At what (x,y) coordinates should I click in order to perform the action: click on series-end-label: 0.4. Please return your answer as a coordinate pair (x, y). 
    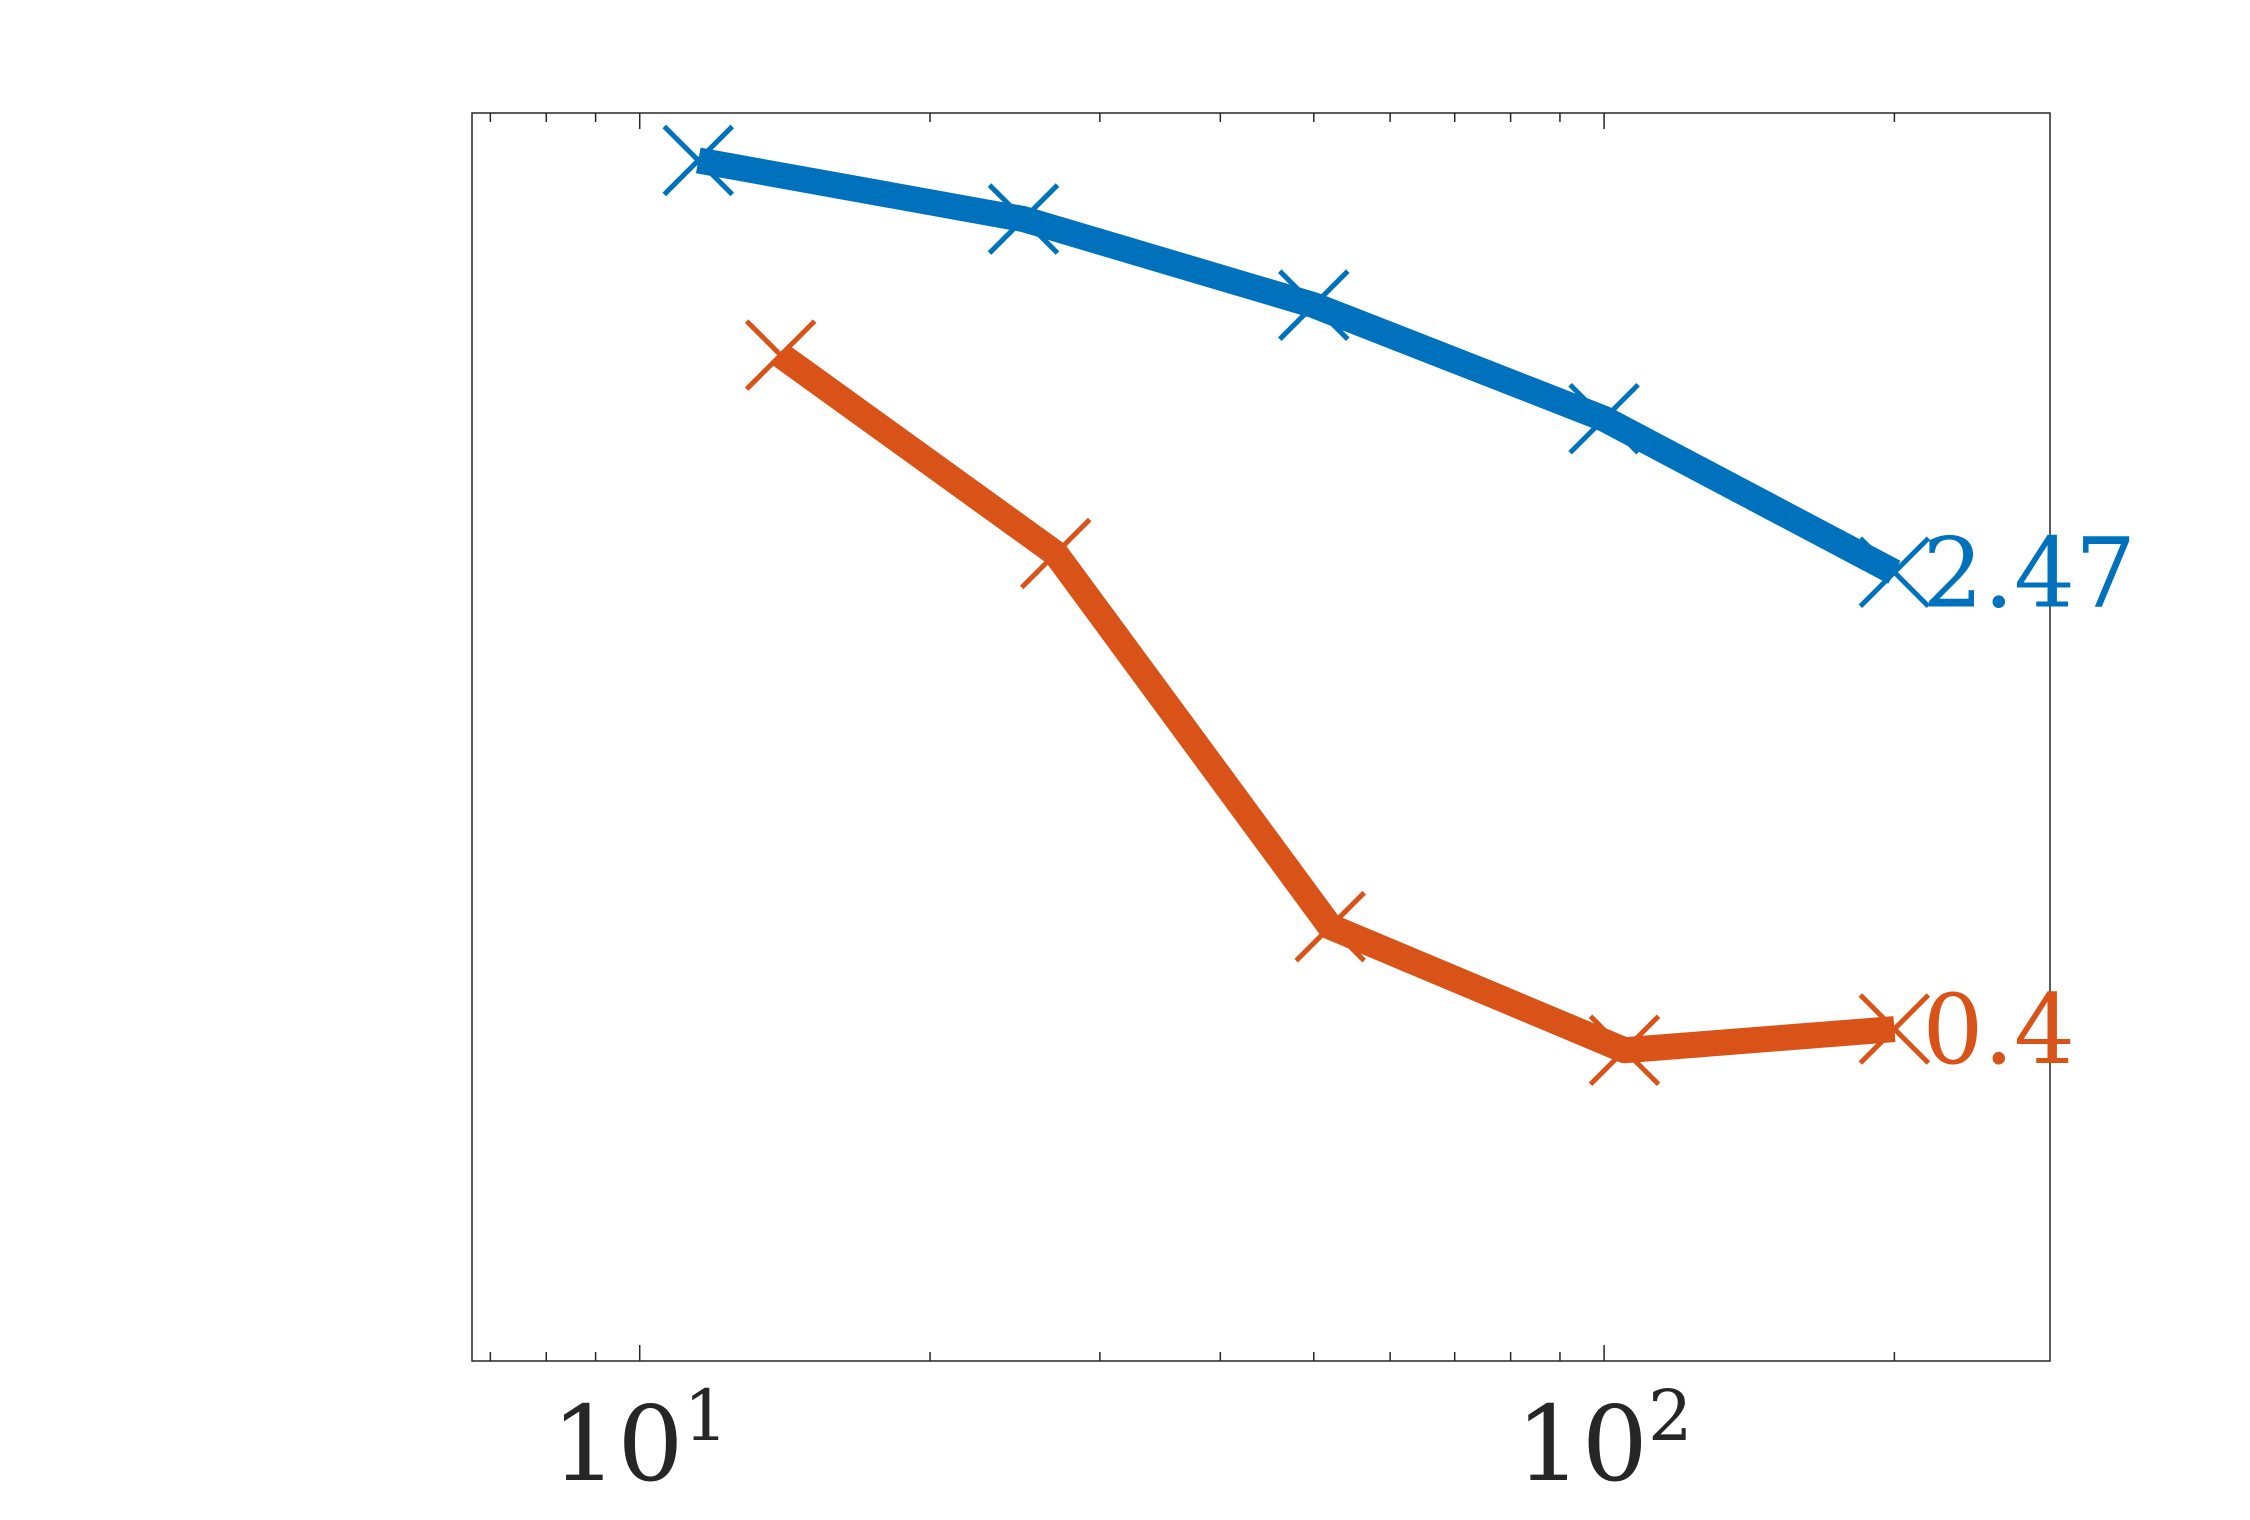
    Looking at the image, I should click on (1998, 1030).